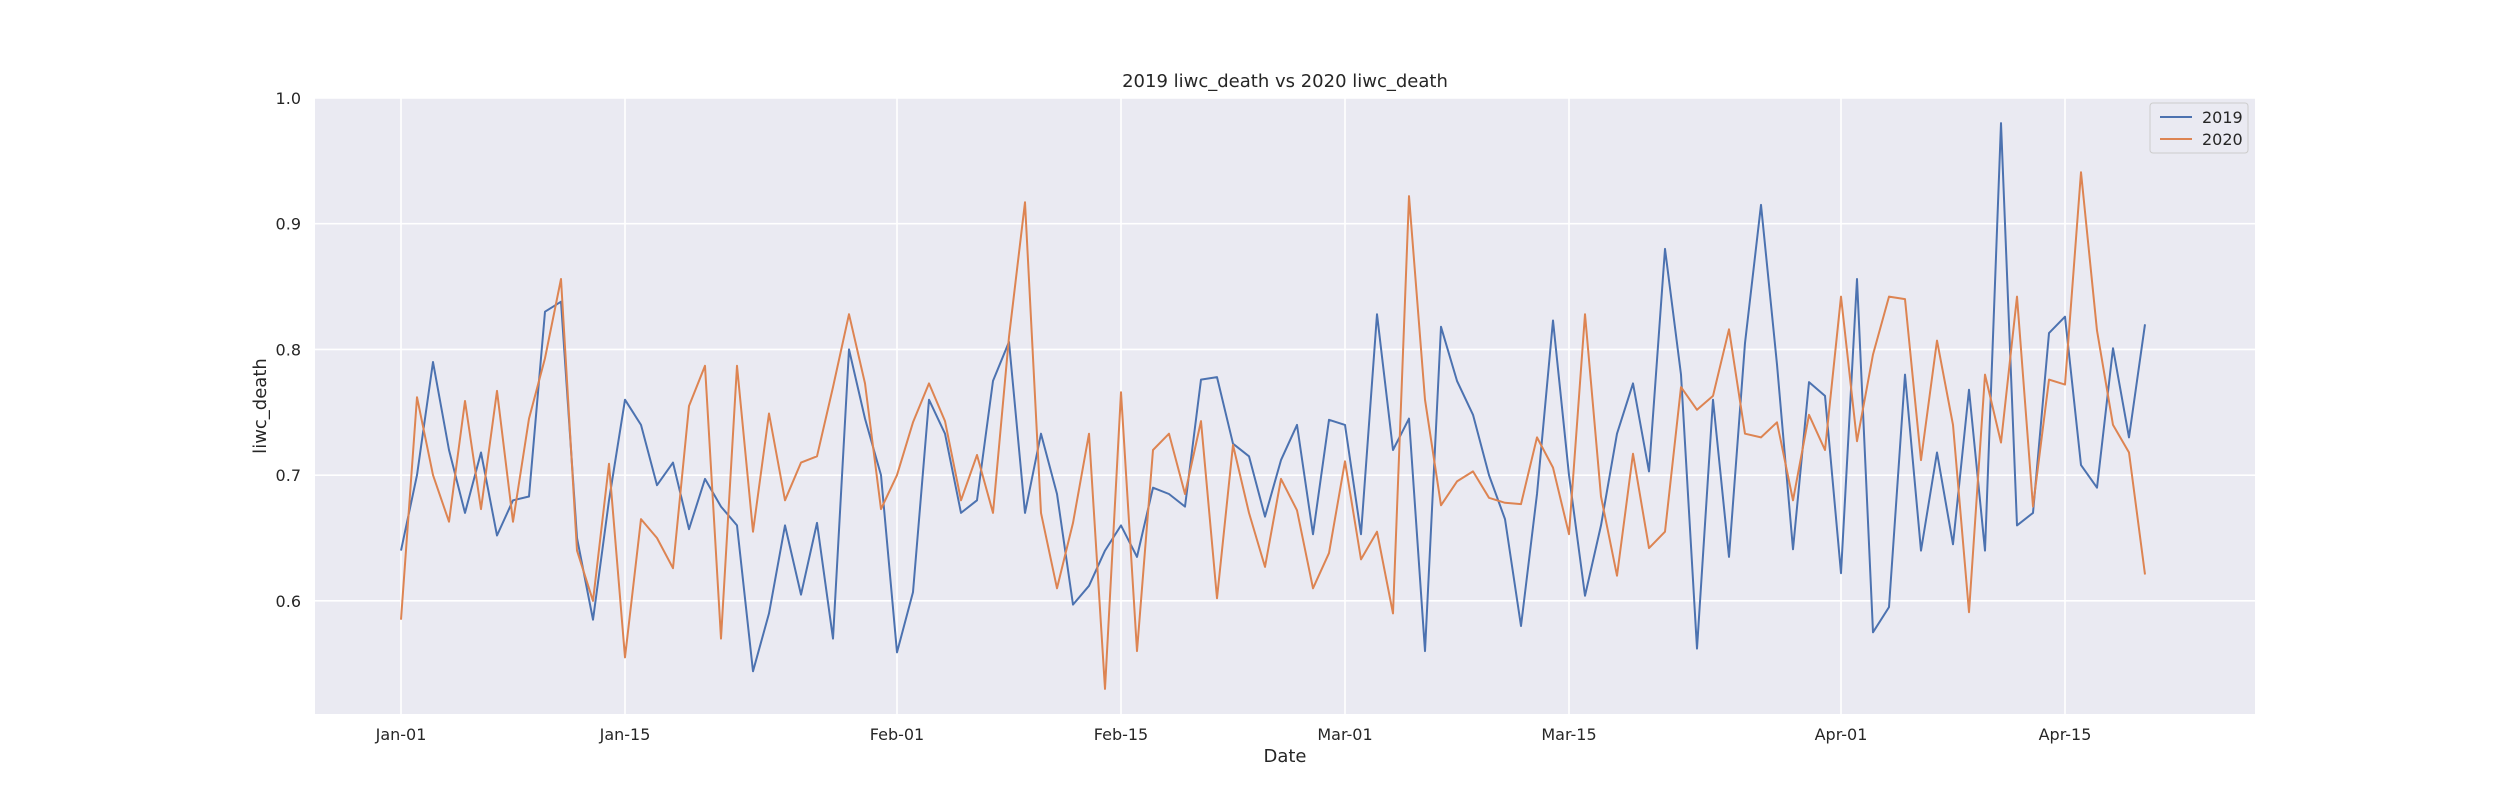 Image resolution: width=2500 pixels, height=800 pixels. I want to click on legend-label-2020: 2020, so click(2222, 139).